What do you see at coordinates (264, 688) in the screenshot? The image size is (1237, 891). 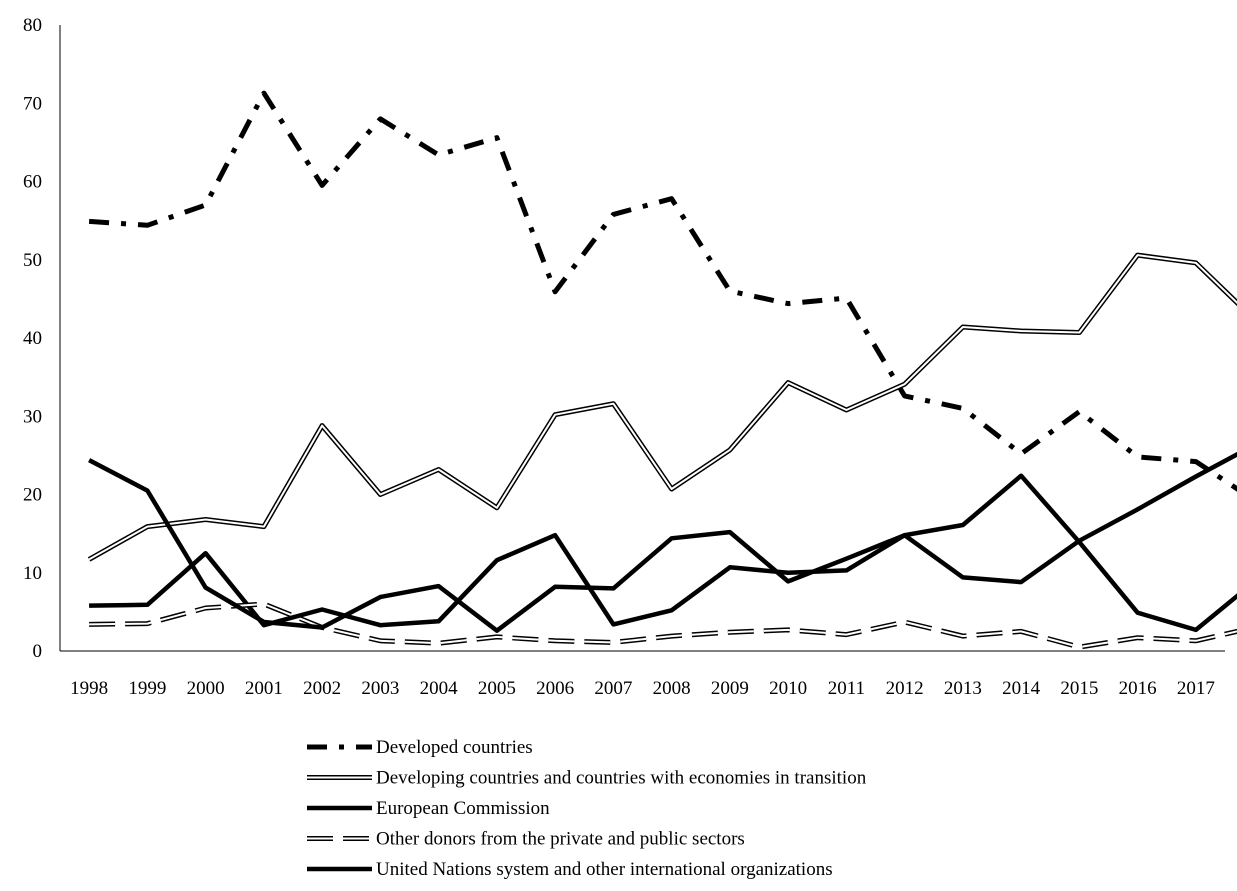 I see `x-tick-label: 2001` at bounding box center [264, 688].